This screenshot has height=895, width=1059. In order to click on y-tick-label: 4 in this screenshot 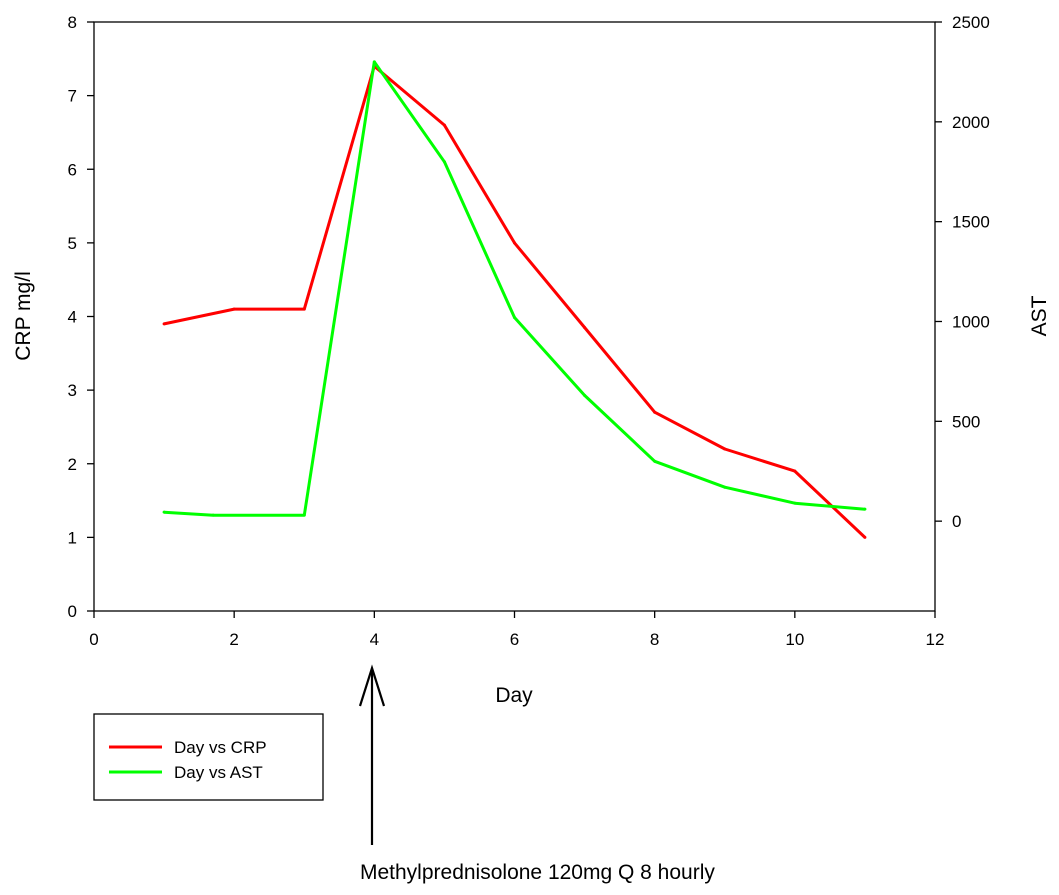, I will do `click(72, 317)`.